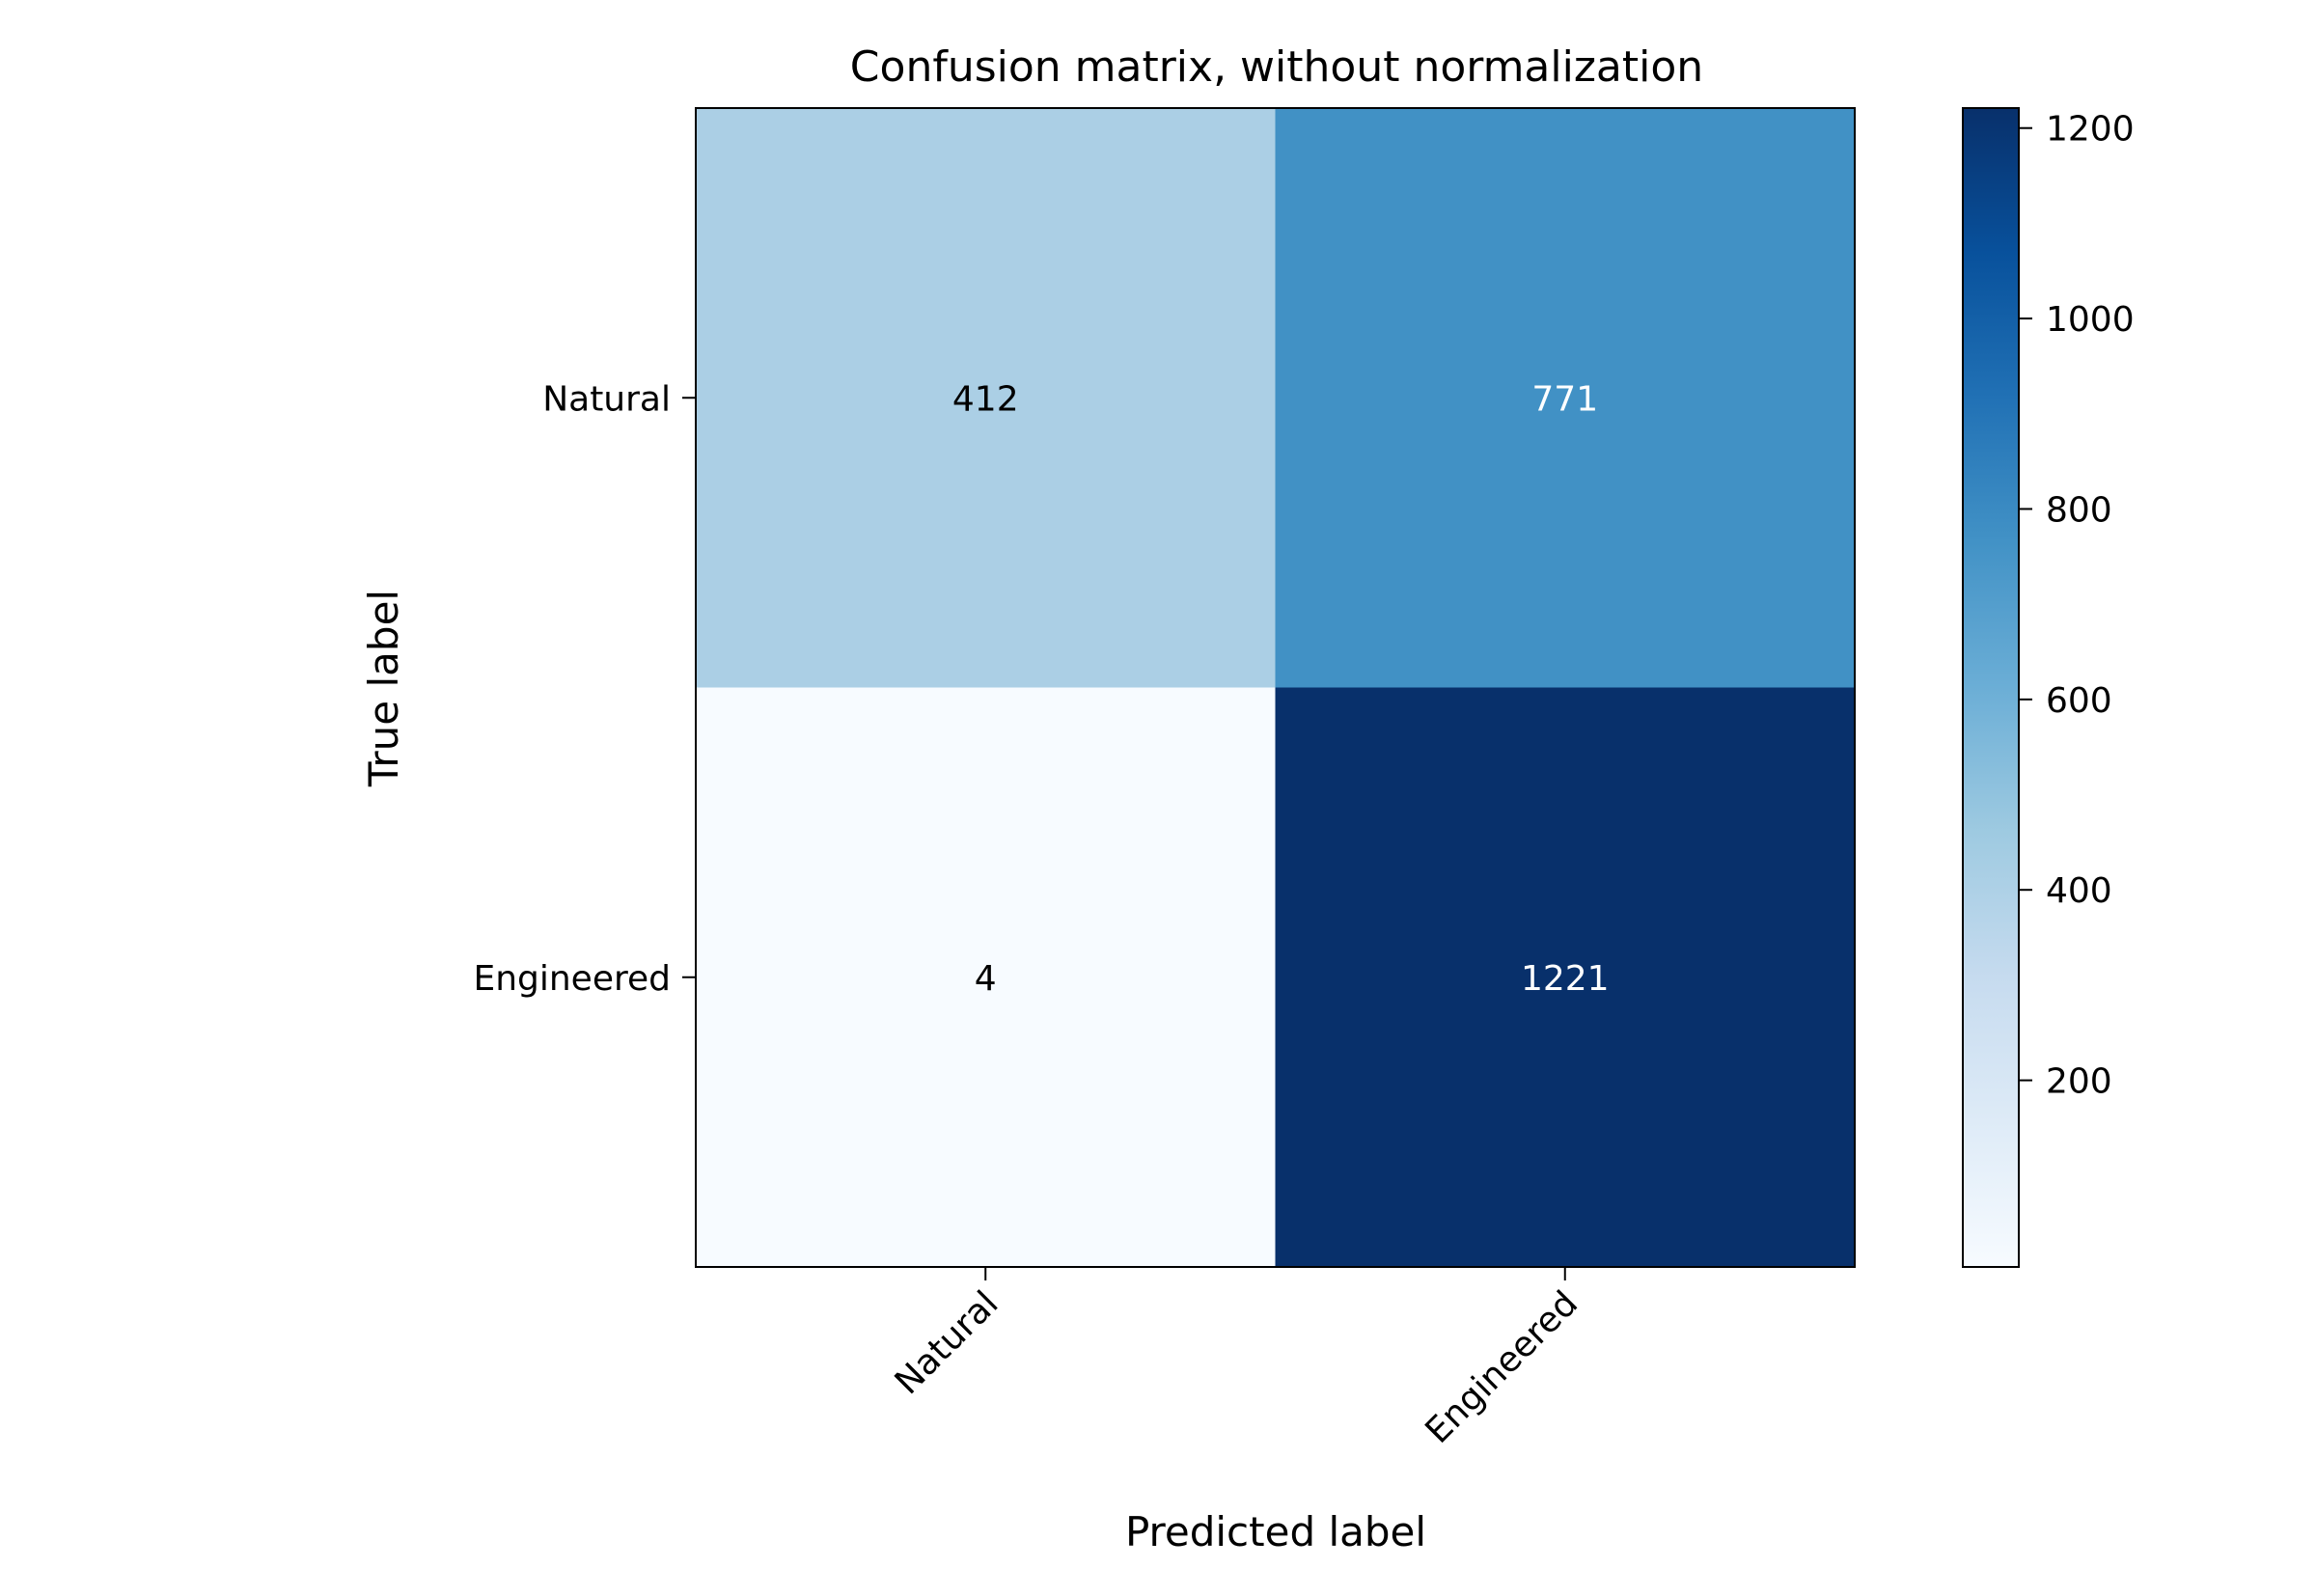 This screenshot has height=1596, width=2316. What do you see at coordinates (947, 1343) in the screenshot?
I see `x-tick-label: Natural` at bounding box center [947, 1343].